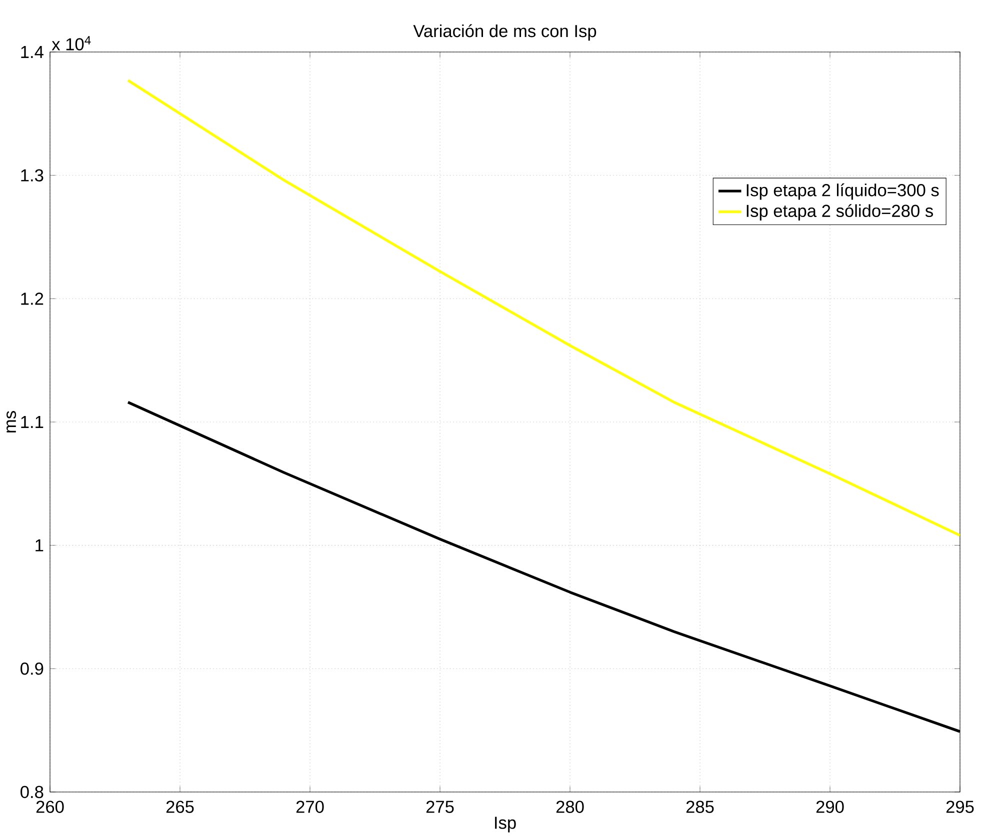  I want to click on y-tick-label: 1.3, so click(32, 175).